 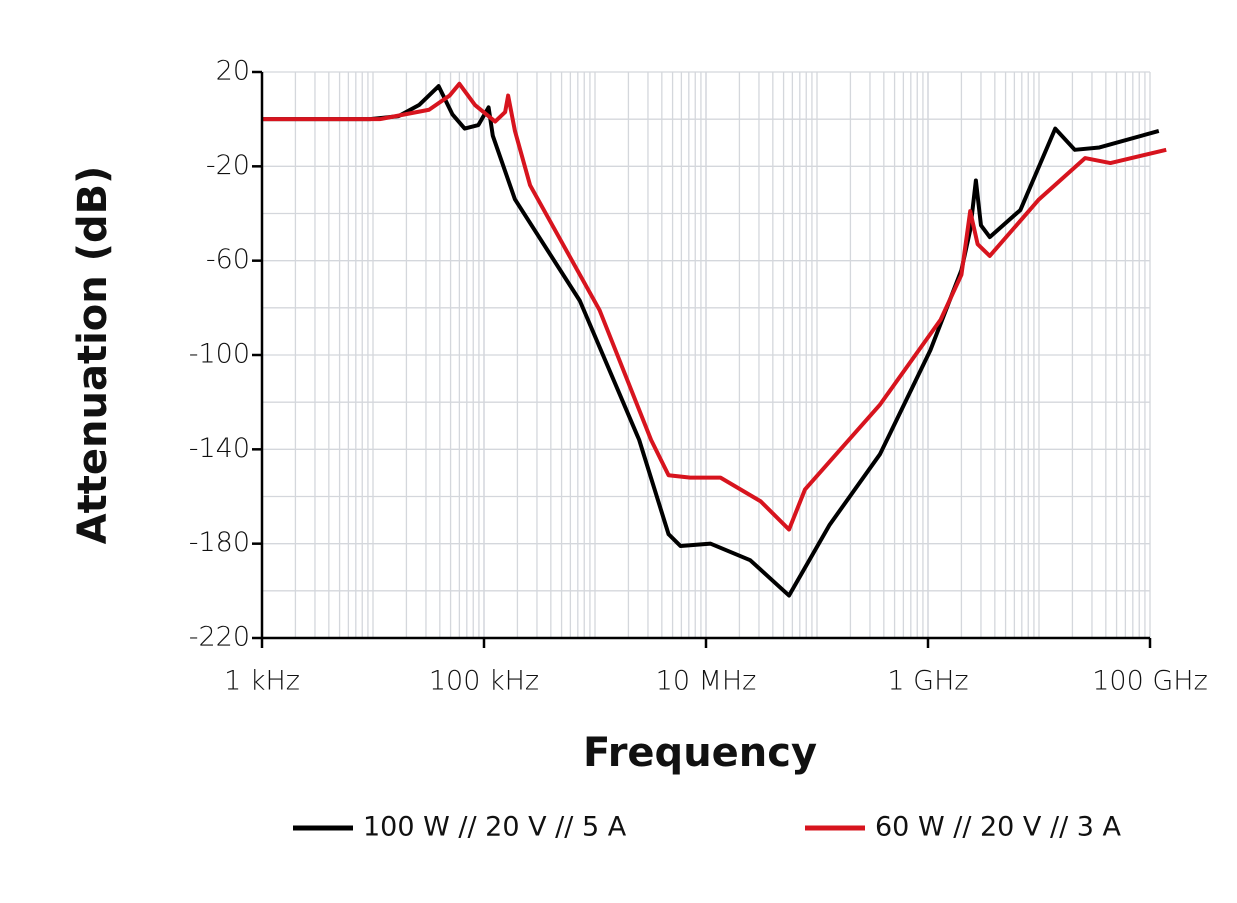 I want to click on legend-label: 100 W // 20 V // 5 A, so click(x=495, y=827).